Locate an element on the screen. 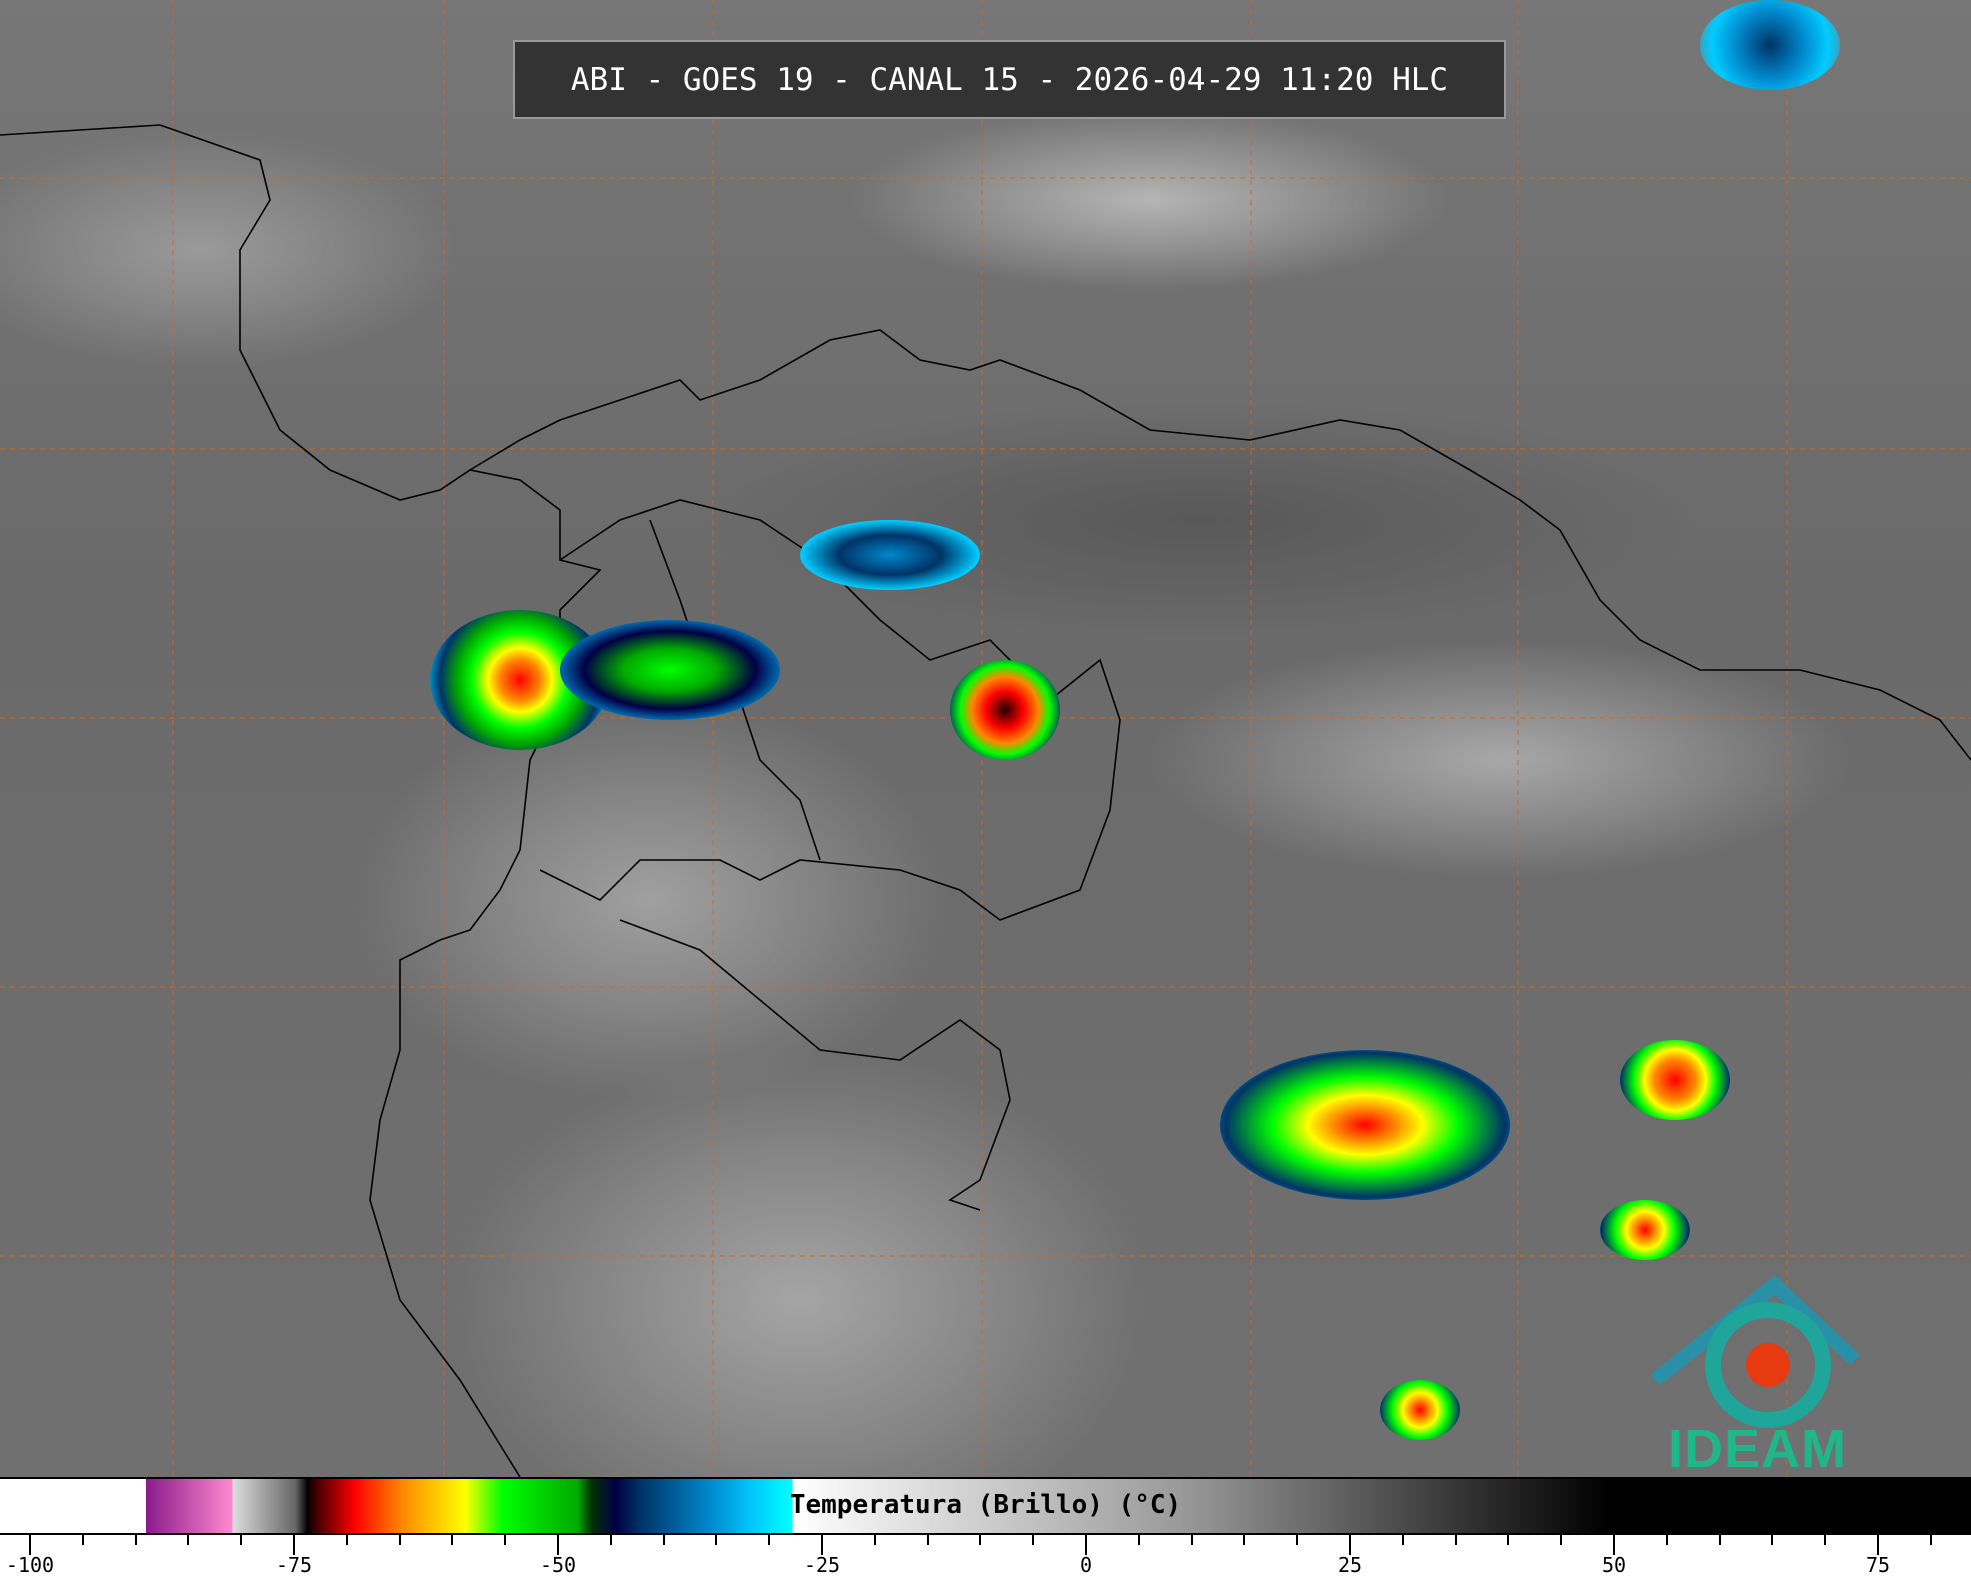  ideam-logo is located at coordinates (1760, 1365).